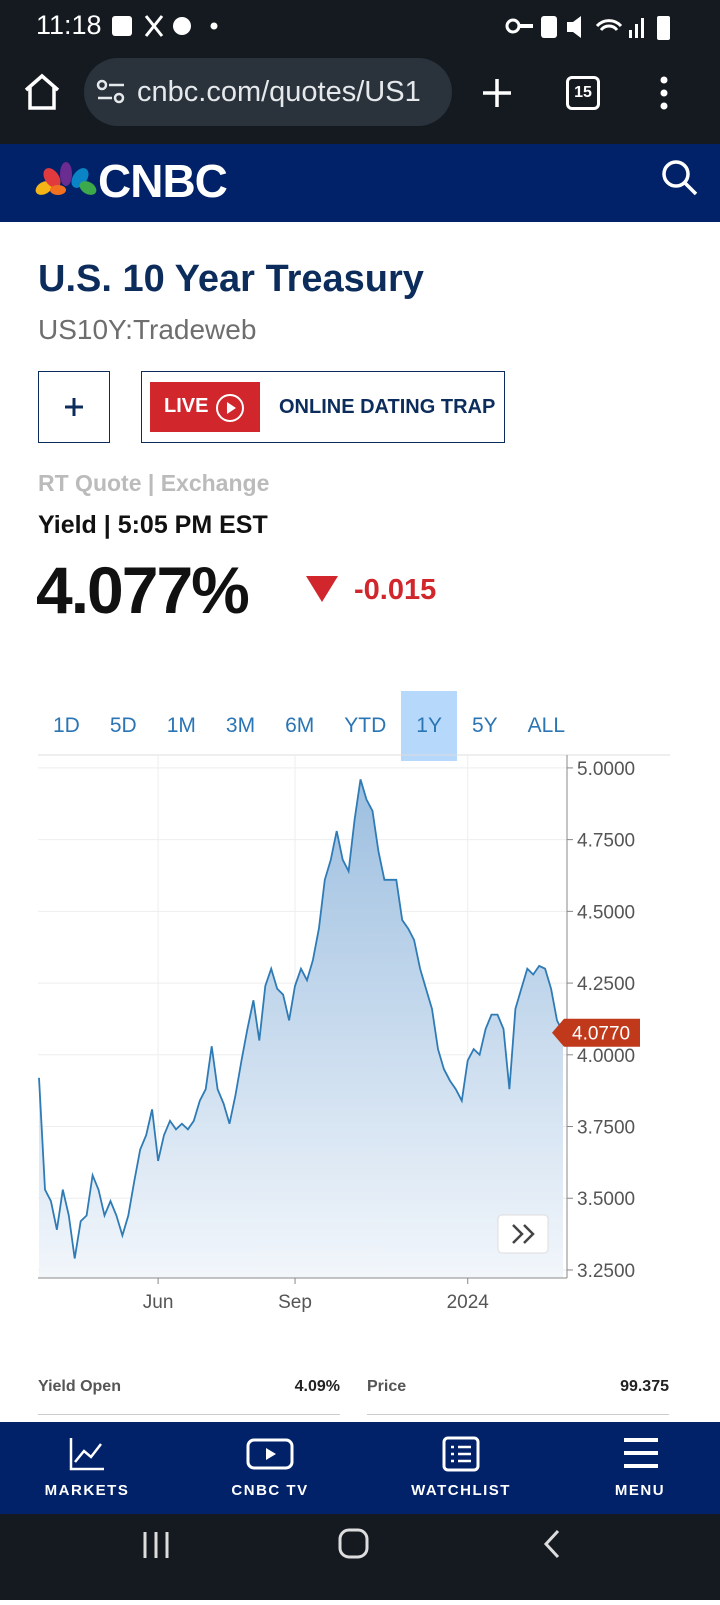  What do you see at coordinates (230, 408) in the screenshot?
I see `play-icon` at bounding box center [230, 408].